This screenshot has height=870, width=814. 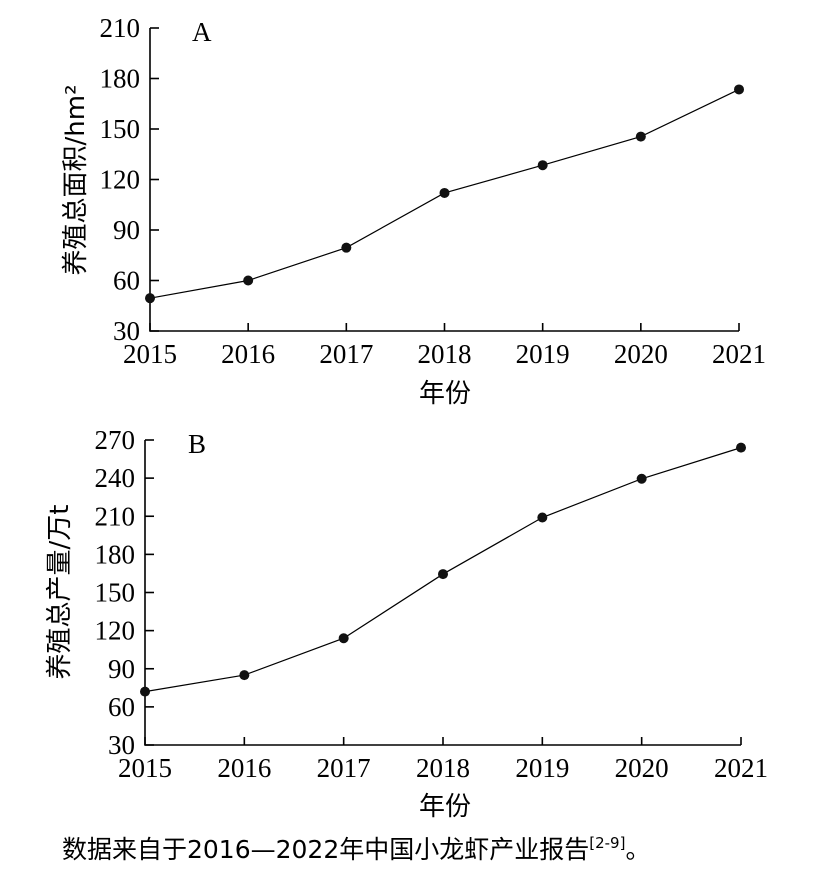 I want to click on chart-a-panel-label: A, so click(x=202, y=32).